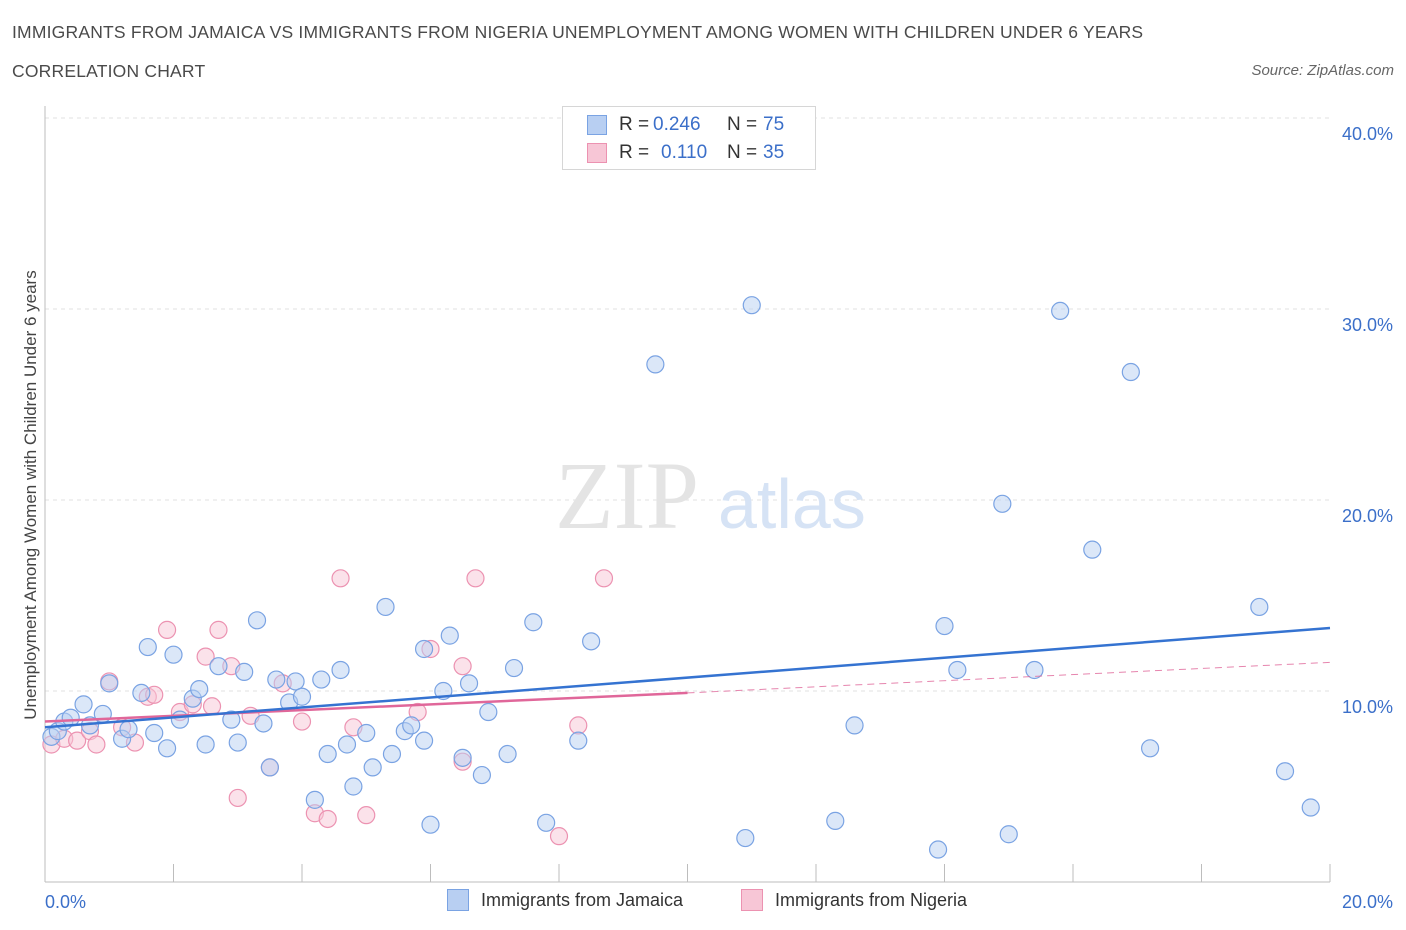 This screenshot has width=1406, height=930. Describe the element at coordinates (65, 902) in the screenshot. I see `x-tick-label: 0.0%` at that location.